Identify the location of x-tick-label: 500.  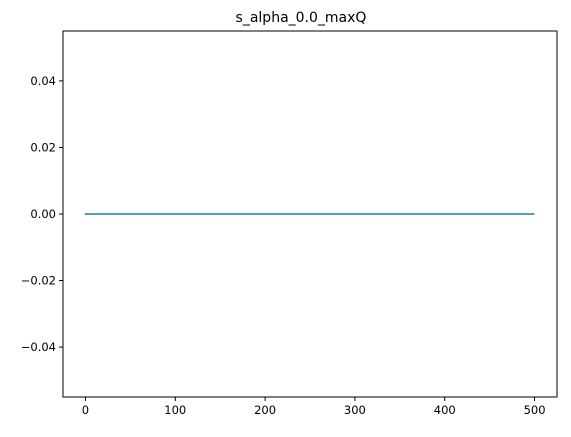
(535, 410).